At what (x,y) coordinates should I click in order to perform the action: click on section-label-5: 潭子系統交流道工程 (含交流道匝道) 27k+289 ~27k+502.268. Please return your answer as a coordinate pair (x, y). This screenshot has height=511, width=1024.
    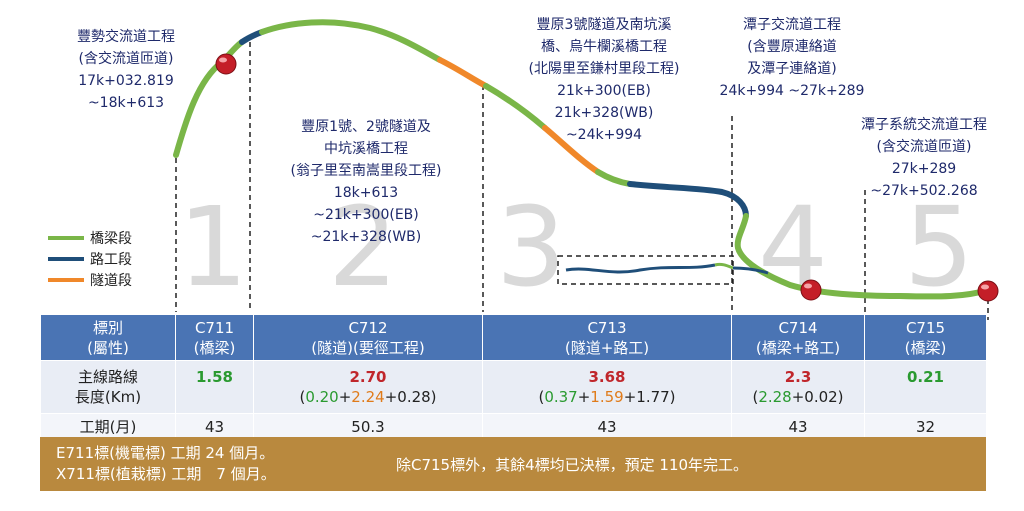
    Looking at the image, I should click on (924, 158).